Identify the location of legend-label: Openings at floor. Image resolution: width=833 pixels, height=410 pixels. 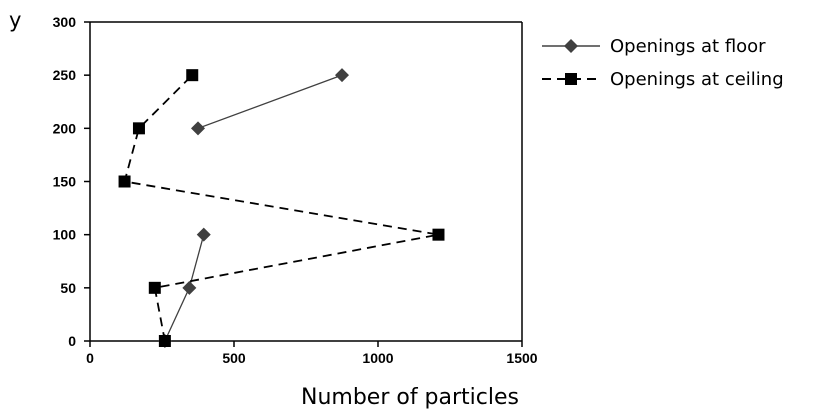
(688, 46).